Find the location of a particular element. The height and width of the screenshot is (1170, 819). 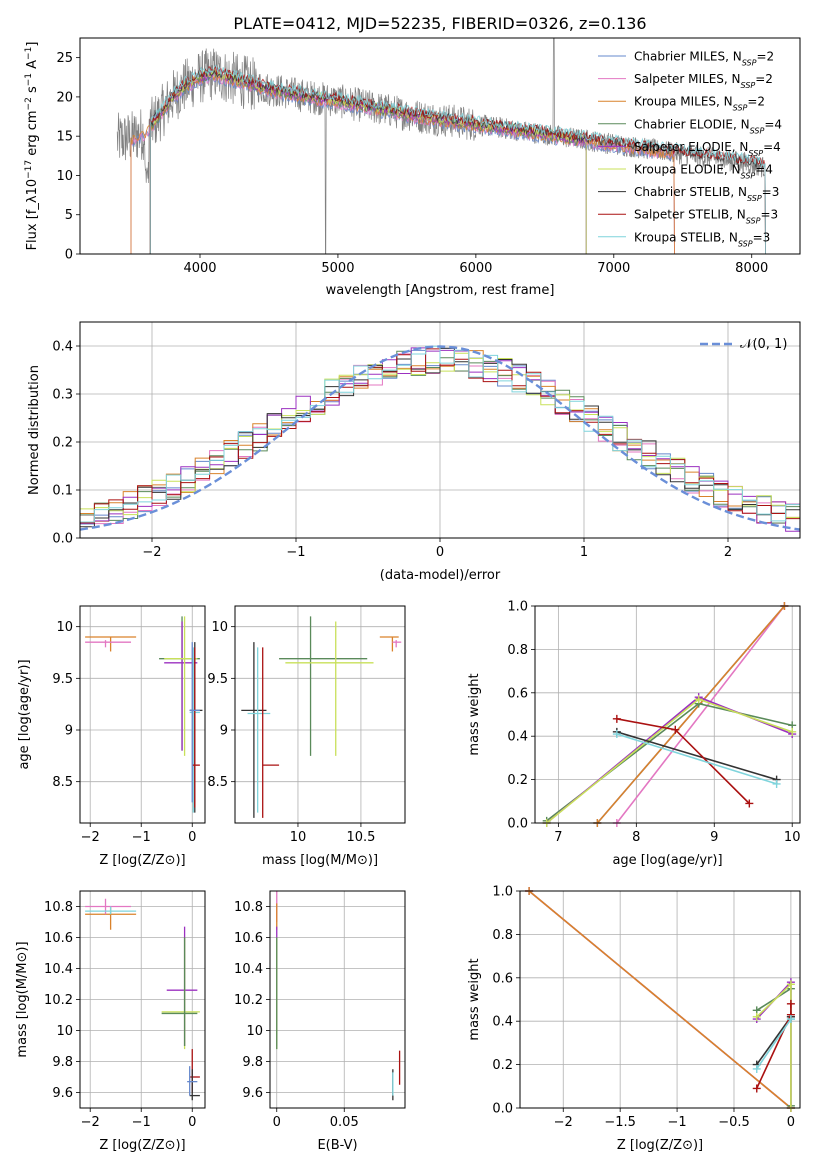

y-tick-label: 10.6 is located at coordinates (58, 938).